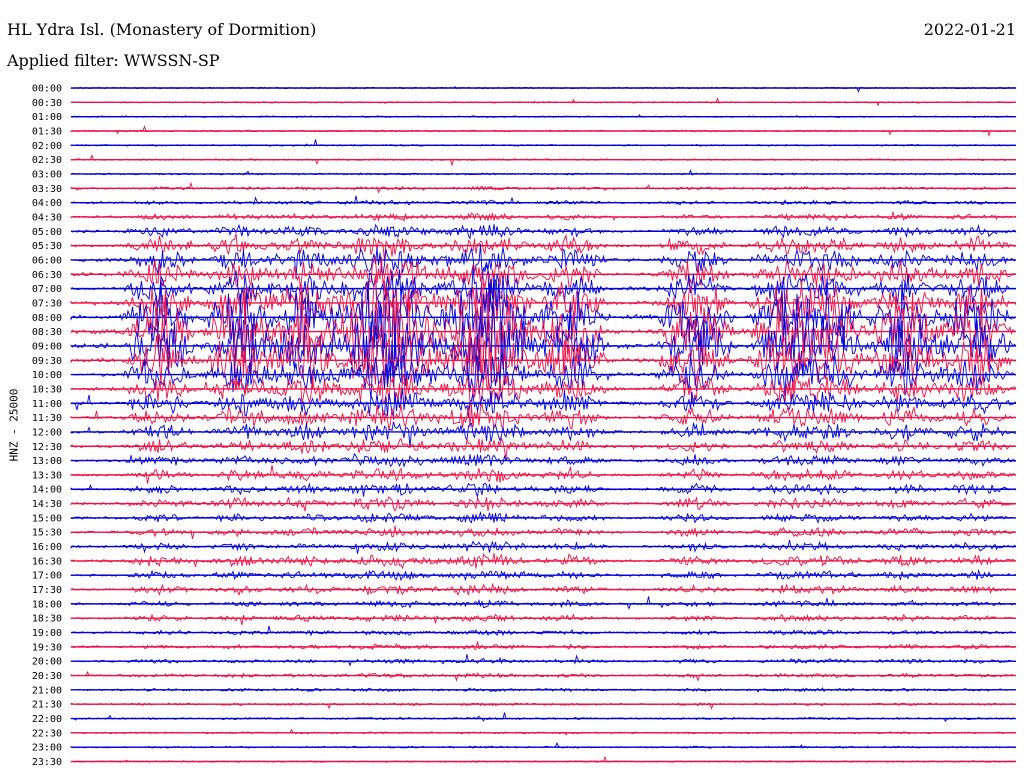 The image size is (1024, 780). What do you see at coordinates (47, 561) in the screenshot?
I see `tick-label: 16:30` at bounding box center [47, 561].